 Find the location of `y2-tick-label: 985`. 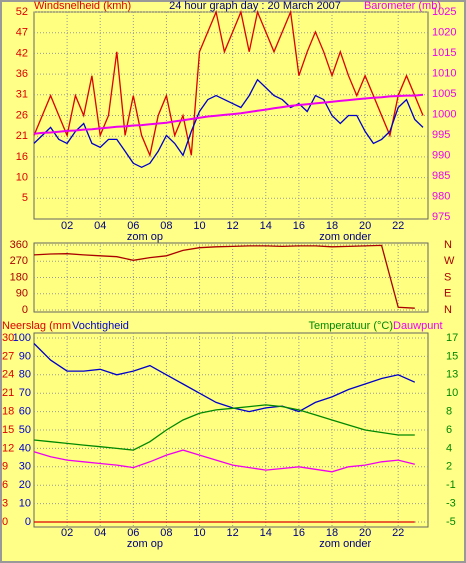

y2-tick-label: 985 is located at coordinates (441, 176).